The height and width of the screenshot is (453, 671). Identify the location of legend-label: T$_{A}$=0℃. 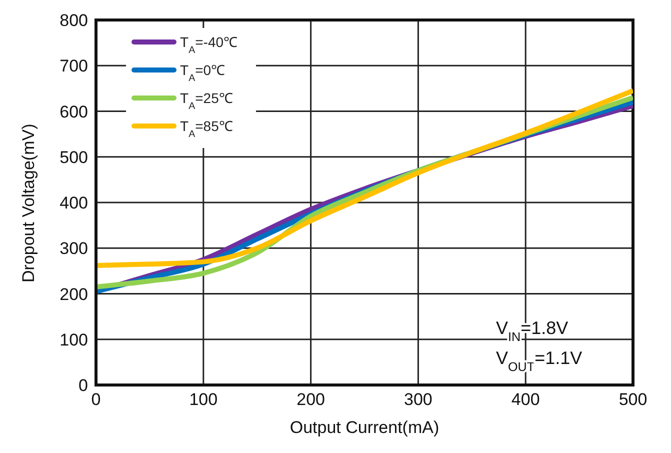
(203, 73).